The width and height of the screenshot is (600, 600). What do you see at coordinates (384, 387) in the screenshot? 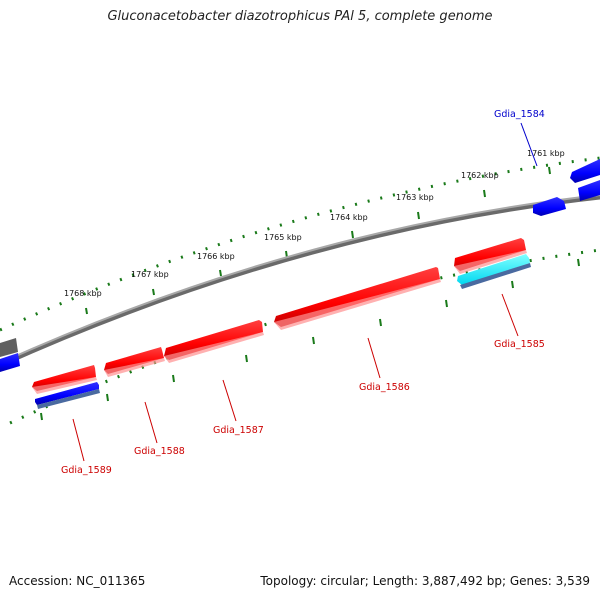
I see `gene-label-gdia-1586: Gdia_1586` at bounding box center [384, 387].